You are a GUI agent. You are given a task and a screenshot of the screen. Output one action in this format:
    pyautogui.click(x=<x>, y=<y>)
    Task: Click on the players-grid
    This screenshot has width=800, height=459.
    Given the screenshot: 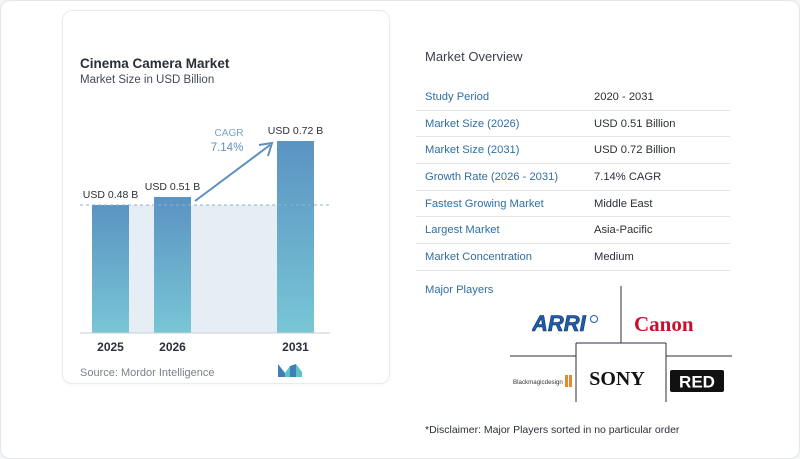 What is the action you would take?
    pyautogui.click(x=621, y=344)
    